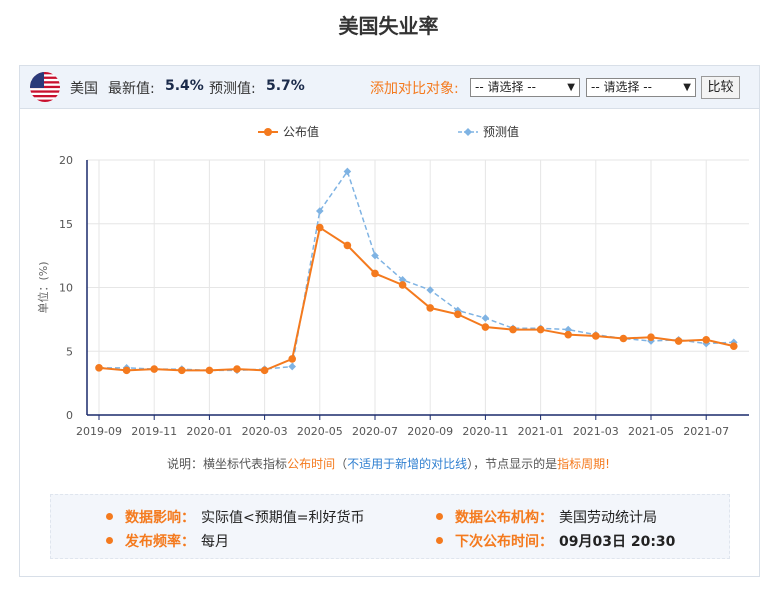 The width and height of the screenshot is (777, 590). Describe the element at coordinates (501, 131) in the screenshot. I see `legend-label-forecast: 预测值` at that location.